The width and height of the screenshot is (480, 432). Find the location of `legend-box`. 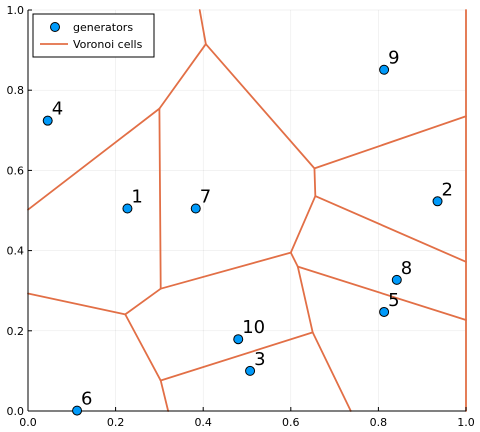

legend-box is located at coordinates (93, 35).